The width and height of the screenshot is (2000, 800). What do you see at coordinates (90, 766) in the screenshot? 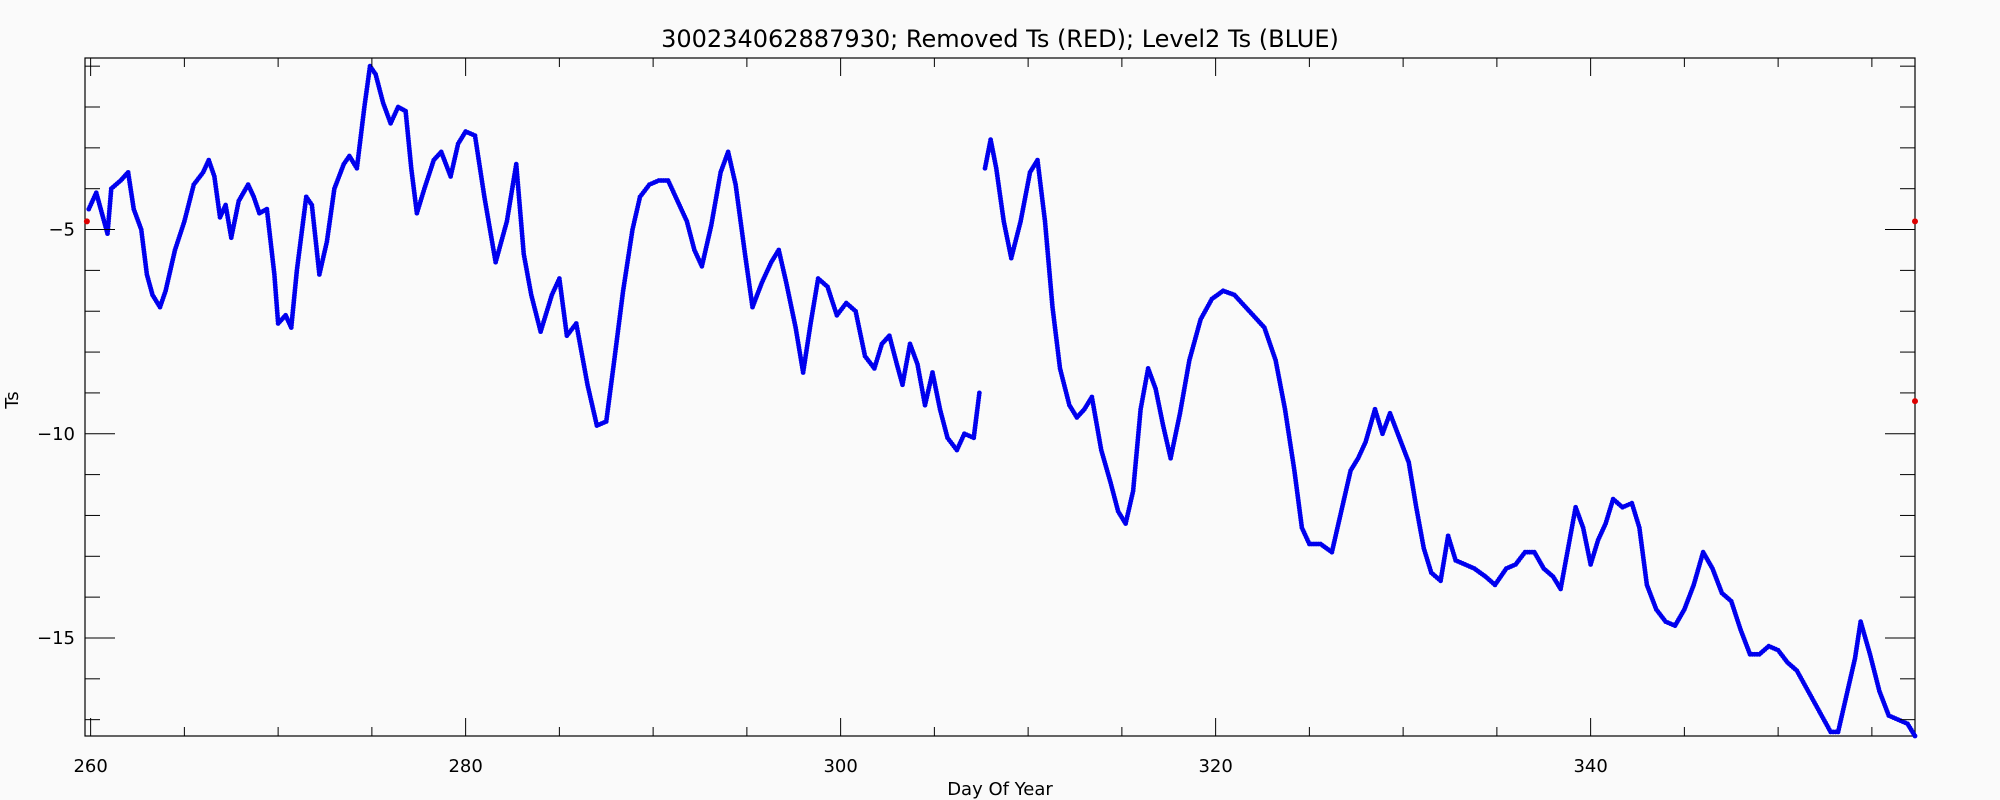
I see `x-tick-label: 260` at bounding box center [90, 766].